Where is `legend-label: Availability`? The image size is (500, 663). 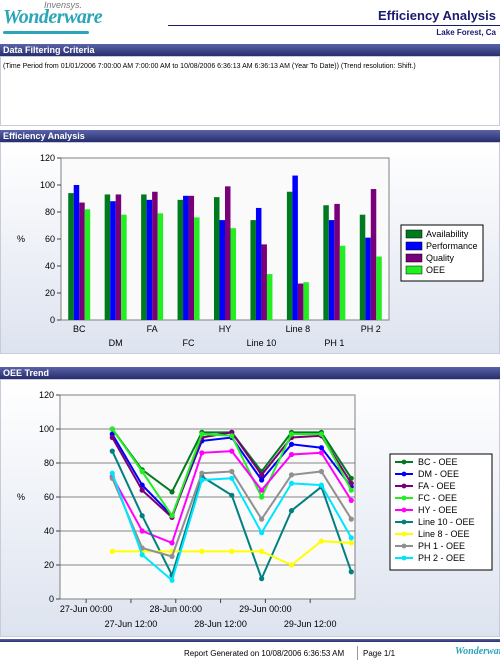
legend-label: Availability is located at coordinates (447, 234).